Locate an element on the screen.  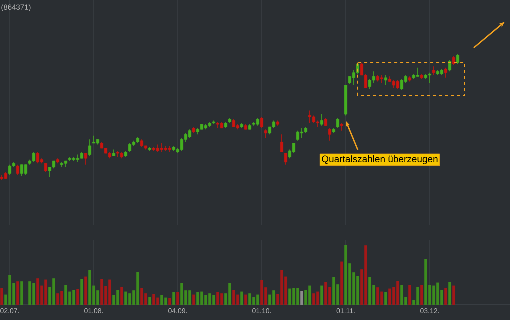
annotation: Quartalszahlen überzeugen is located at coordinates (380, 160).